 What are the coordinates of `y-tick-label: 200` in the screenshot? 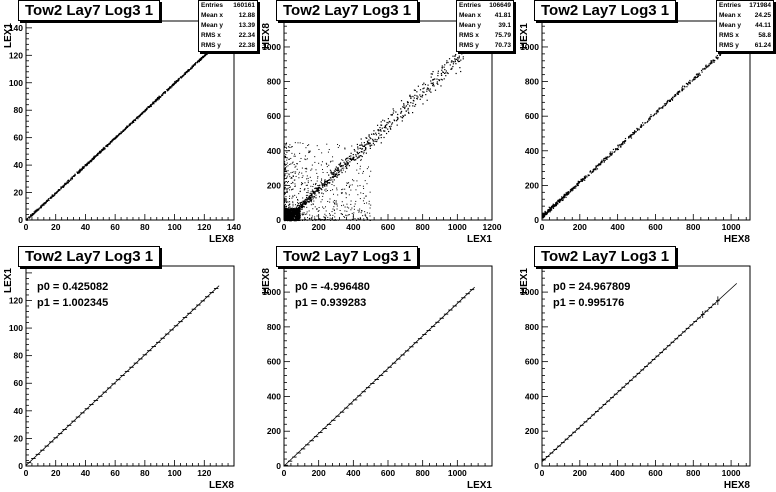 It's located at (274, 431).